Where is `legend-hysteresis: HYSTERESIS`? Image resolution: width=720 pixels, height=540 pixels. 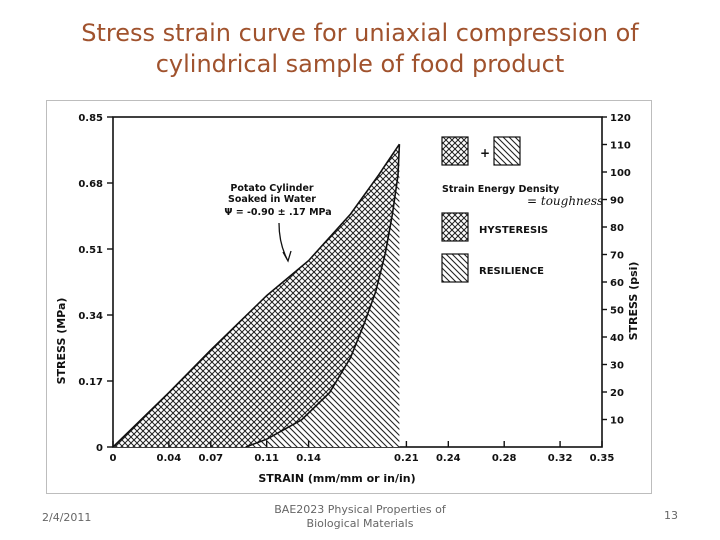 legend-hysteresis: HYSTERESIS is located at coordinates (513, 230).